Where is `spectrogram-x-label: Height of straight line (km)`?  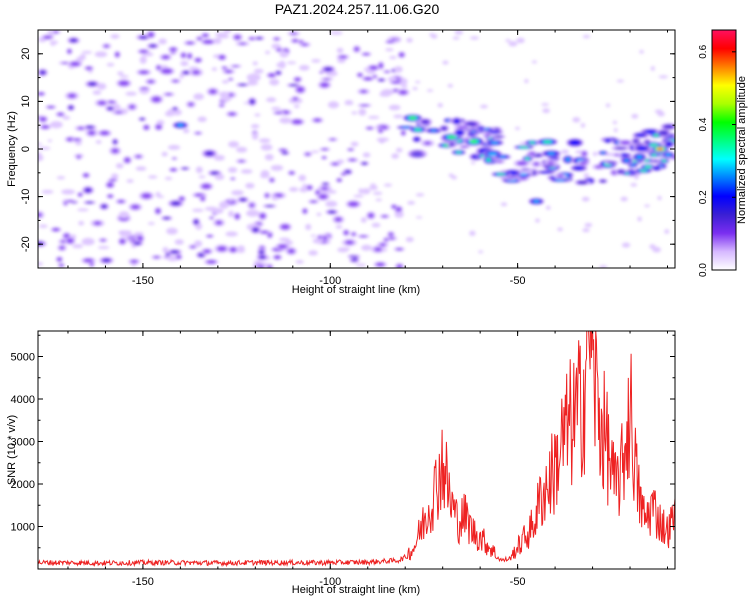 spectrogram-x-label: Height of straight line (km) is located at coordinates (356, 290).